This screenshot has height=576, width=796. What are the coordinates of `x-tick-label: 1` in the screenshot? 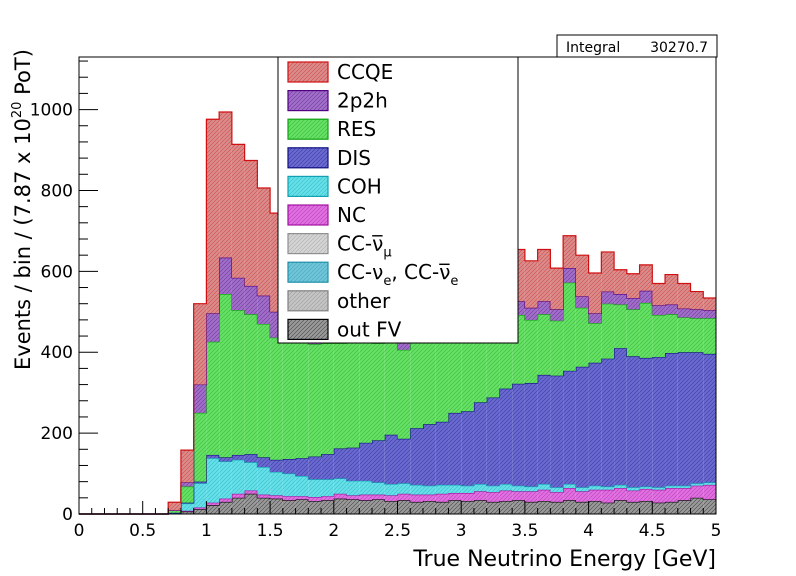 It's located at (206, 531).